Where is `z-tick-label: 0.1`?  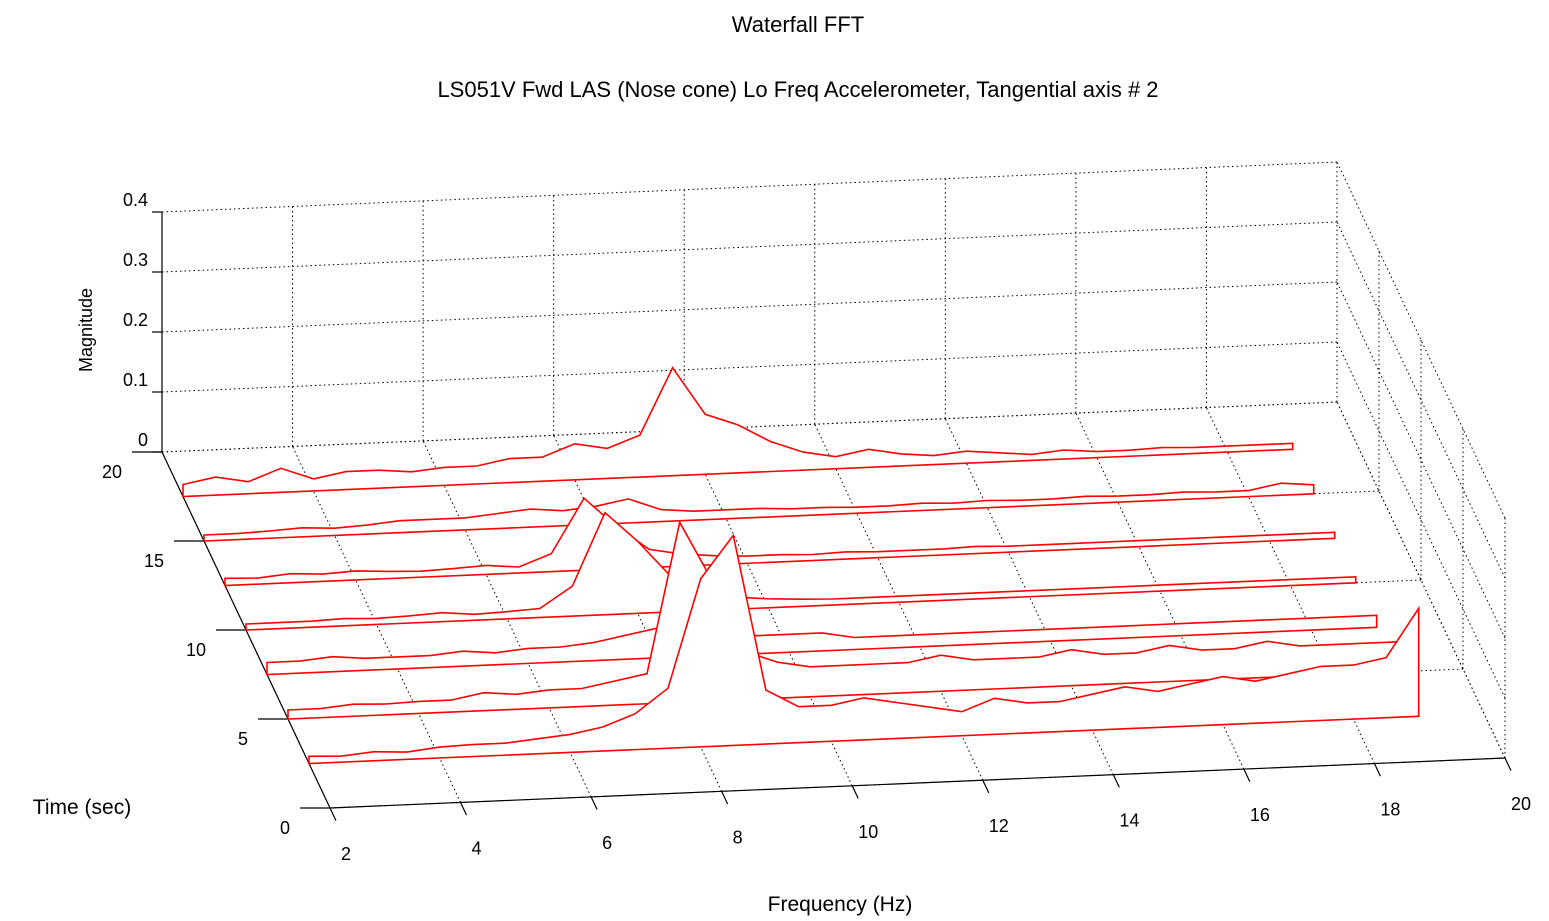
z-tick-label: 0.1 is located at coordinates (135, 380).